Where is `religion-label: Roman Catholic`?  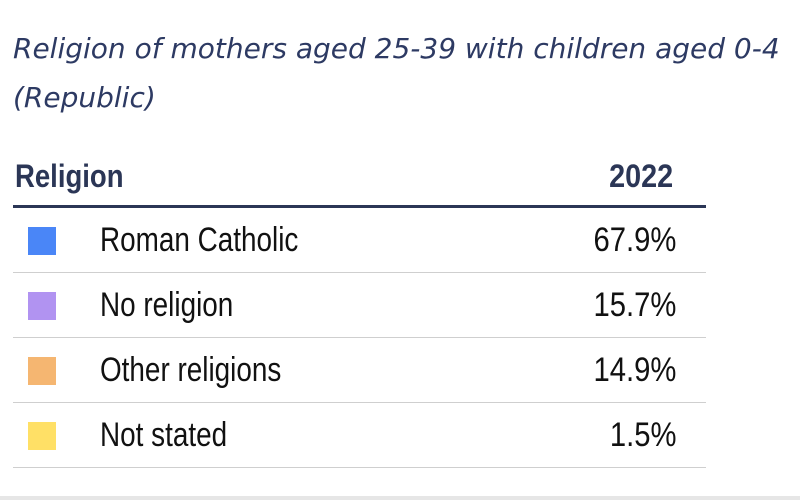
religion-label: Roman Catholic is located at coordinates (199, 240).